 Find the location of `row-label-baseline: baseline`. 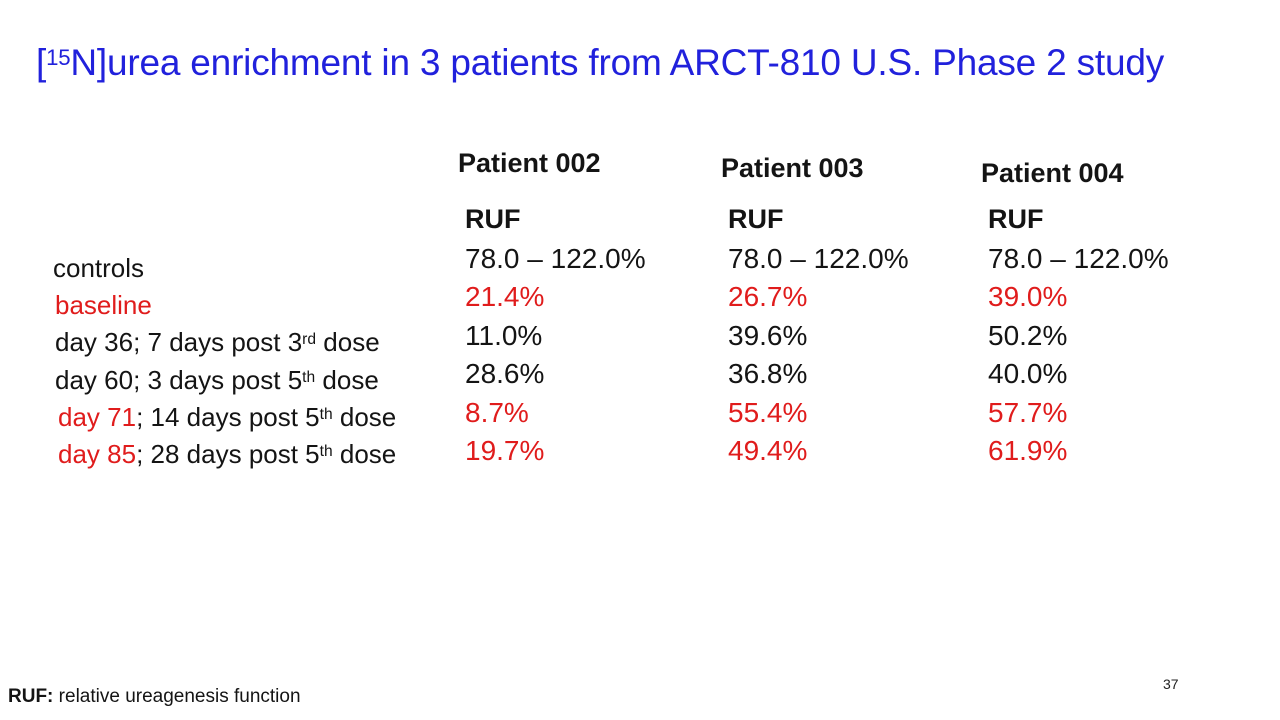

row-label-baseline: baseline is located at coordinates (103, 305).